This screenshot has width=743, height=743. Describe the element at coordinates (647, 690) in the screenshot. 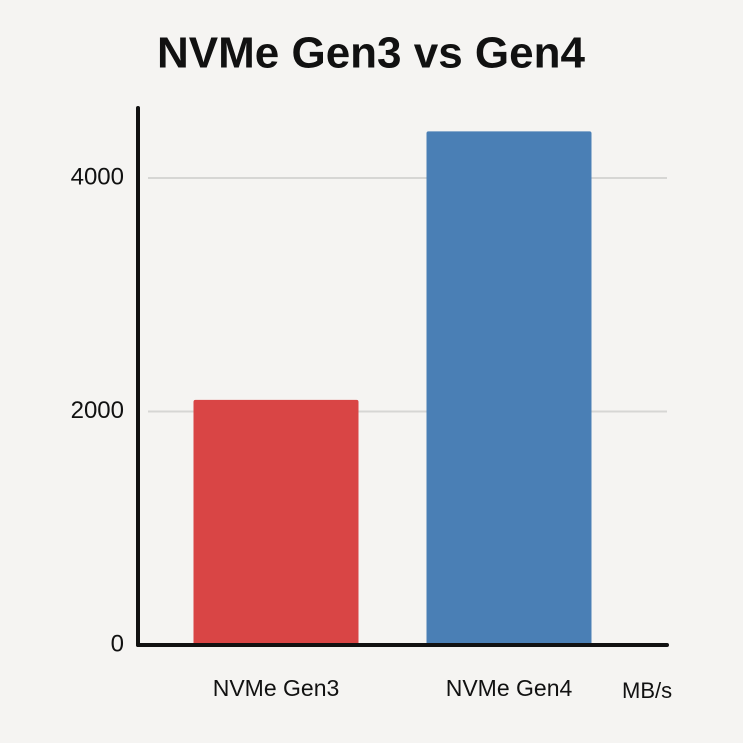

I see `unit-label: MB/s` at that location.